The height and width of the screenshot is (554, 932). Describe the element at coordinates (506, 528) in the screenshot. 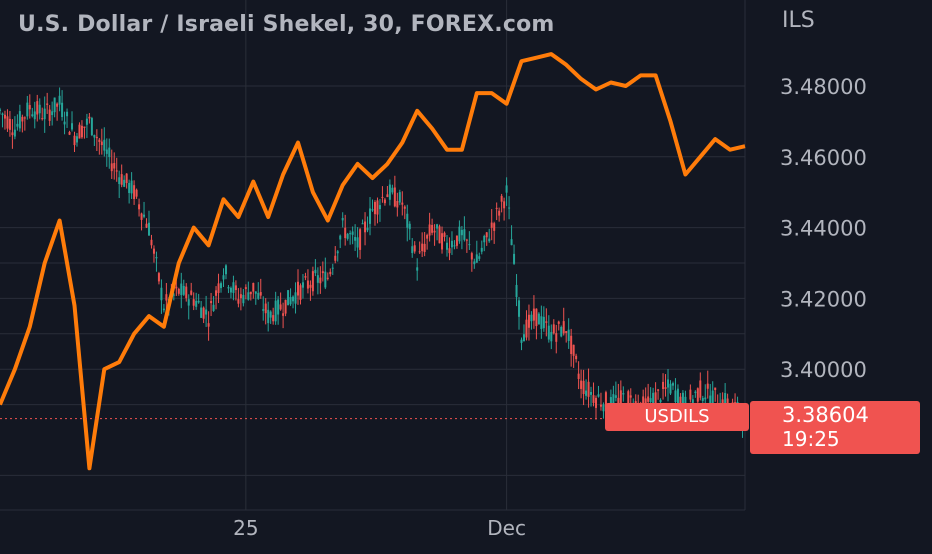

I see `x-tick-label: Dec` at that location.